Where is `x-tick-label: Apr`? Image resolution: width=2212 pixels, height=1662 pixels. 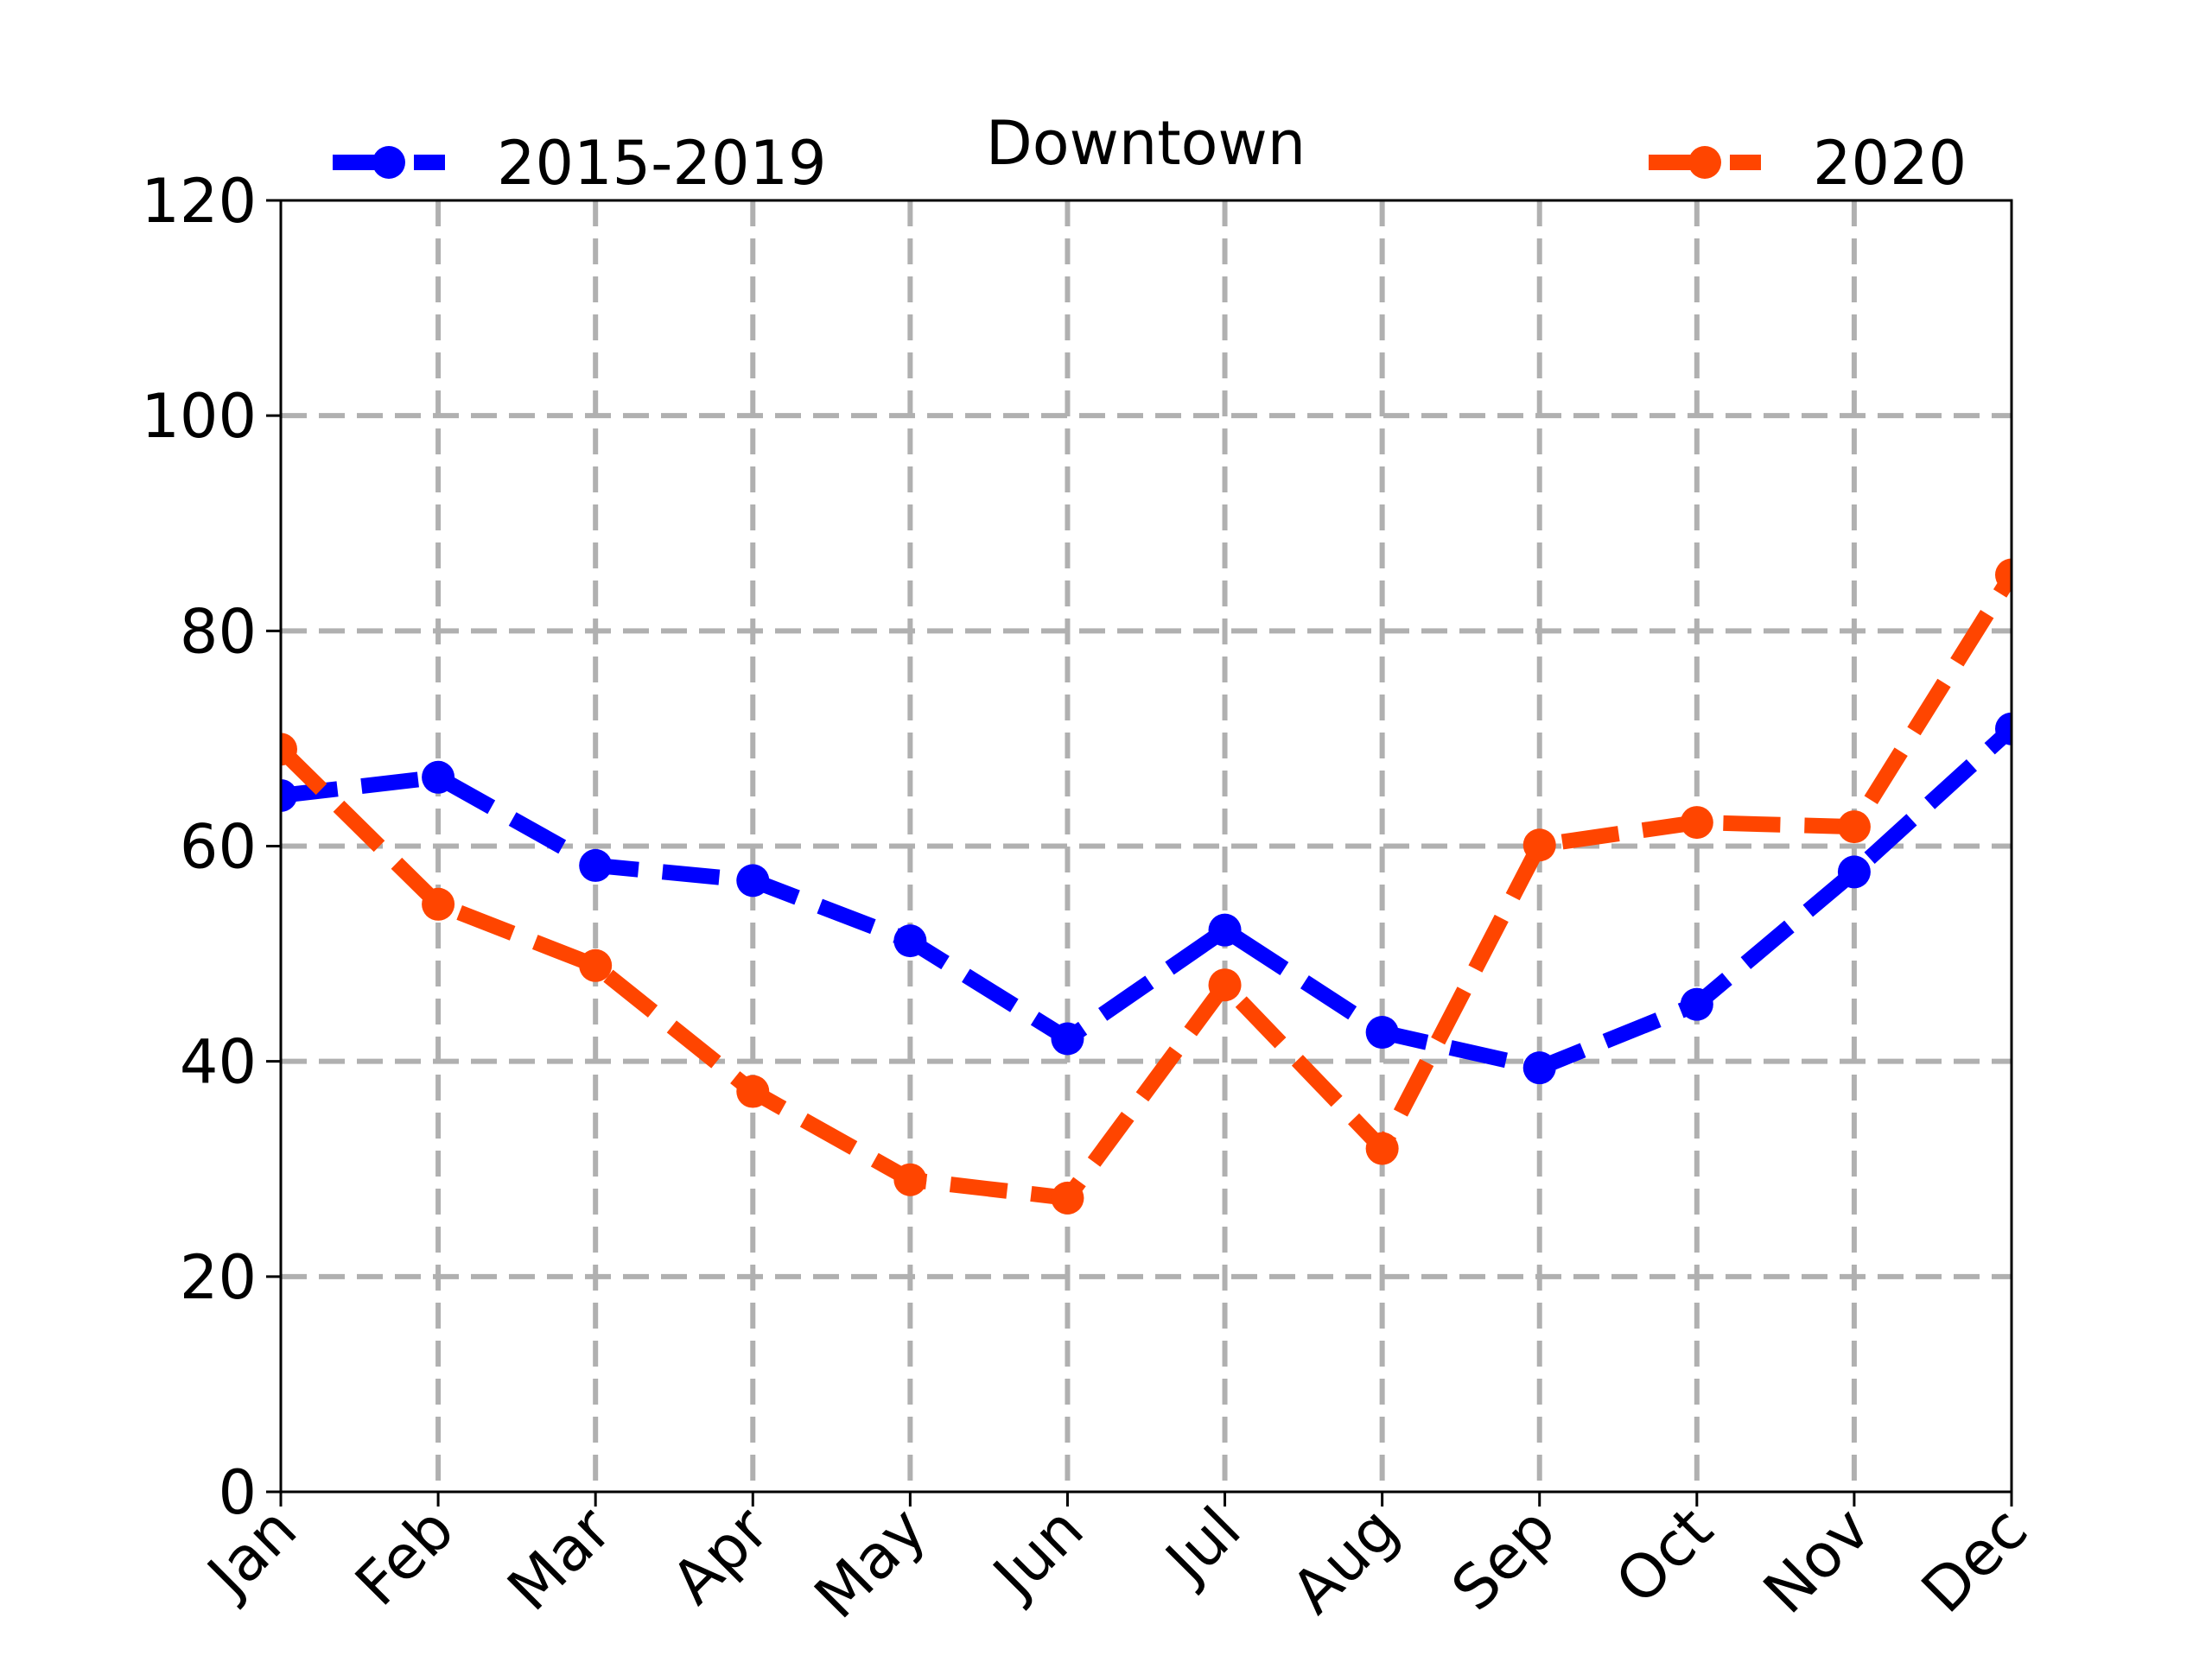
x-tick-label: Apr is located at coordinates (720, 1556).